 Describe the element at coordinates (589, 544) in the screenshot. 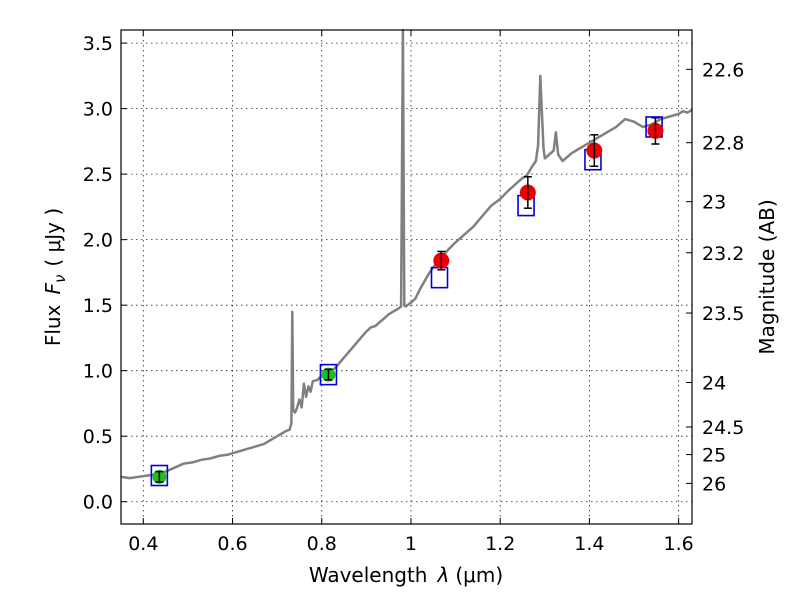

I see `x-tick-label: 1.4` at that location.